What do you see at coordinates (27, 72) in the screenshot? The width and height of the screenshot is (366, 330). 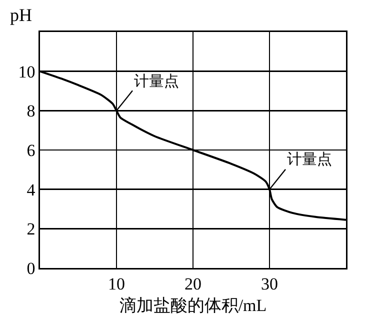 I see `y-tick-label: 10` at bounding box center [27, 72].